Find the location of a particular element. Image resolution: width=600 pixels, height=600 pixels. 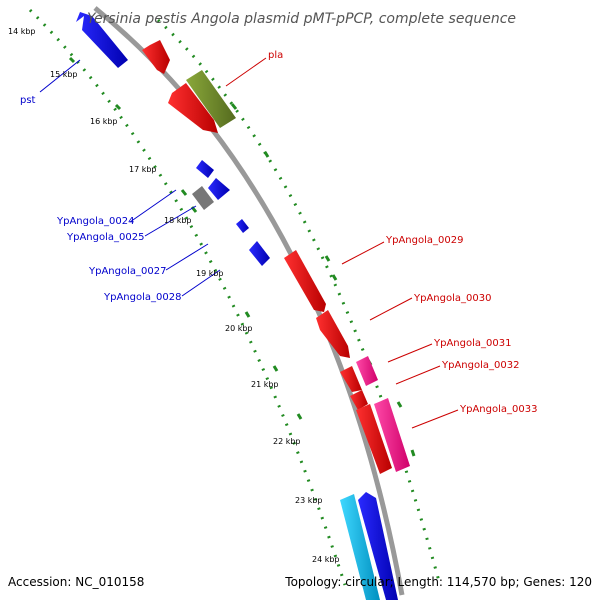

tick-21kbp: 21 kbp is located at coordinates (265, 384).